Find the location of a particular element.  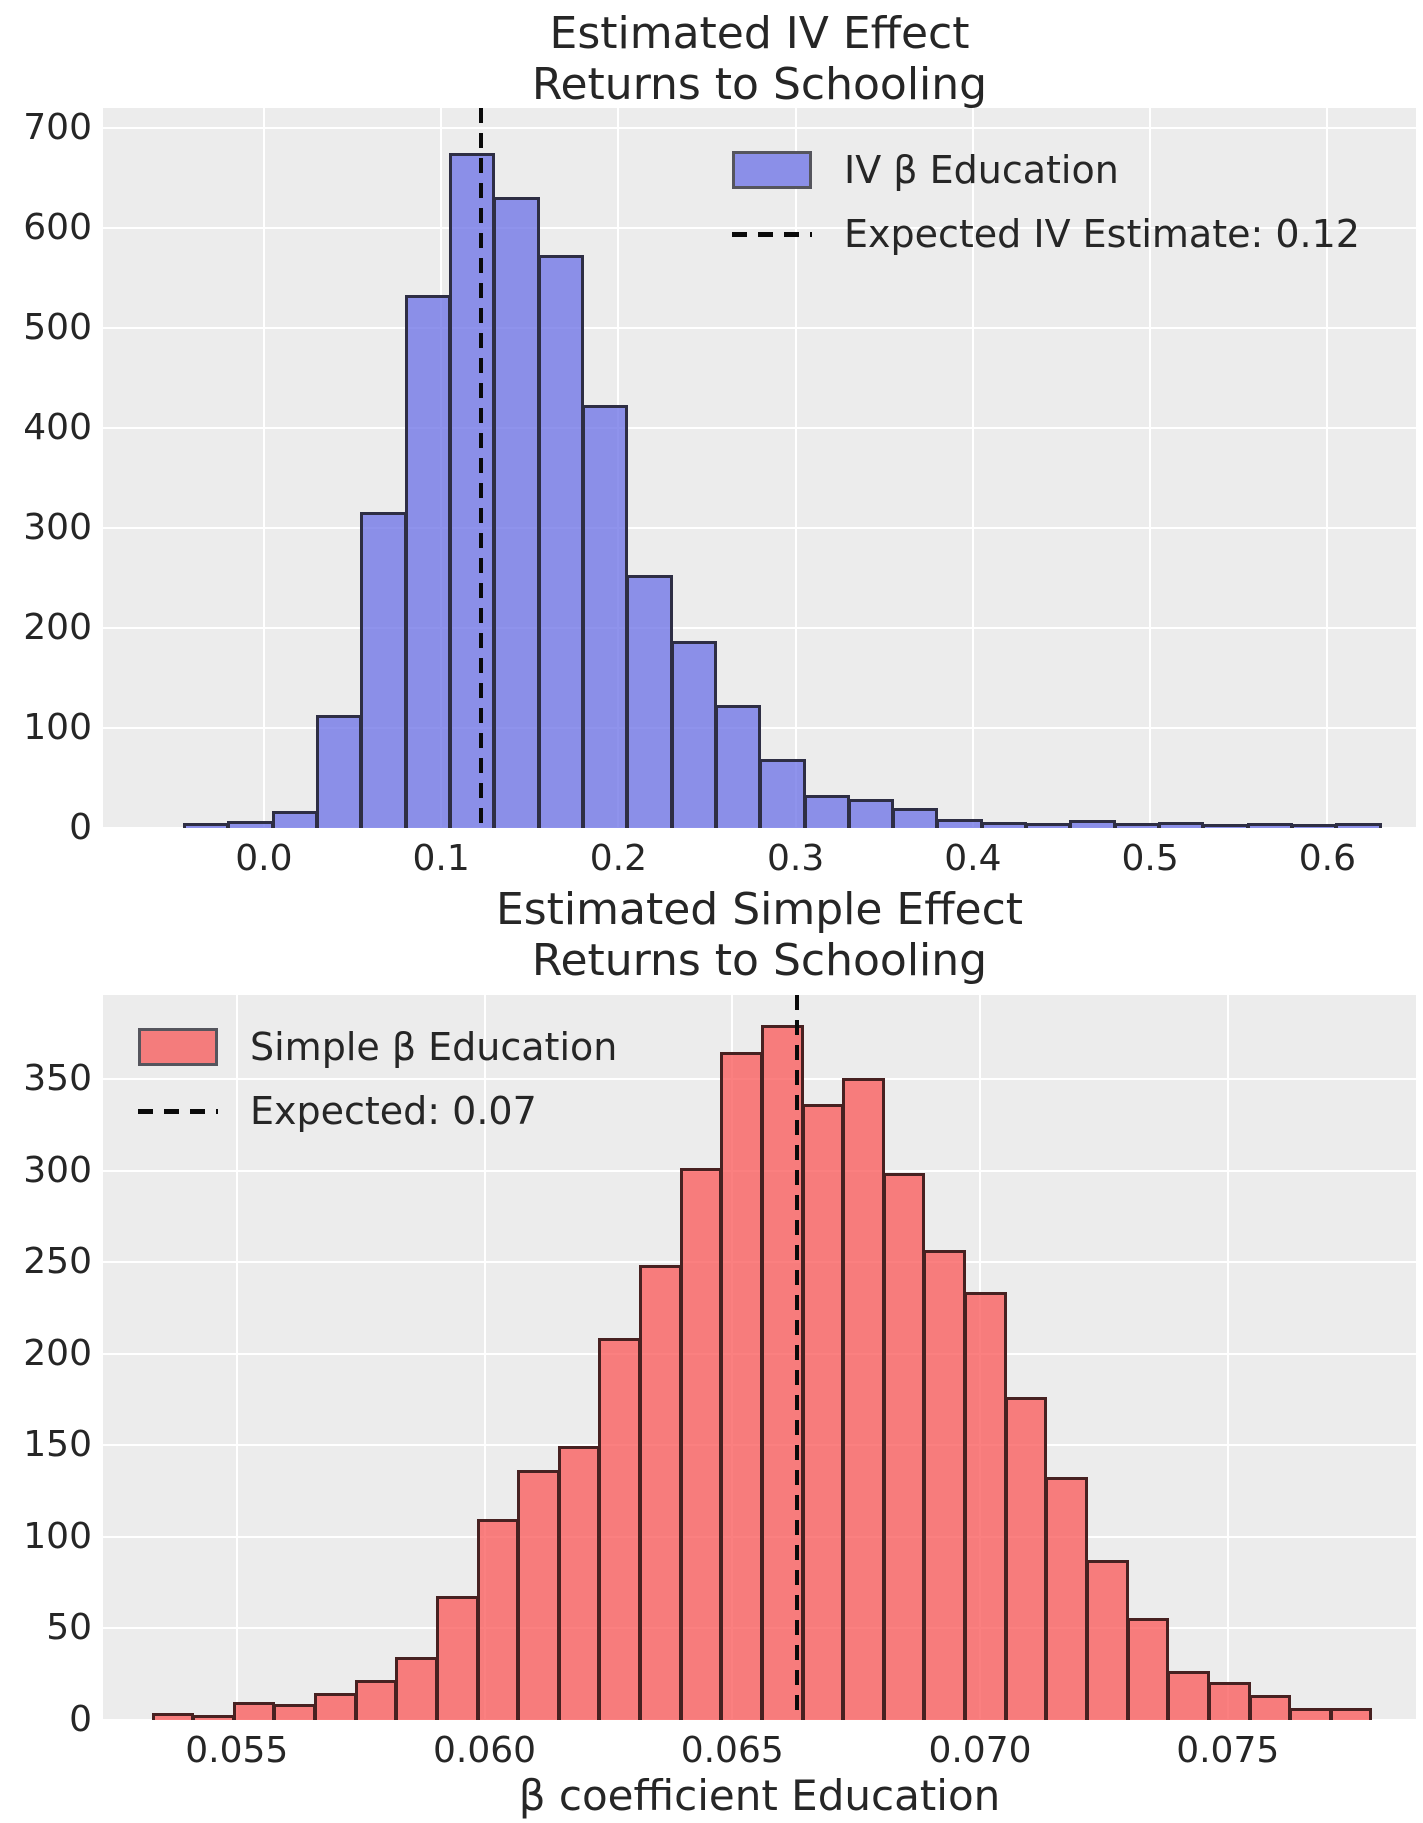

iv-legend-expected-row: Expected IV Estimate: 0.12 is located at coordinates (1046, 234).